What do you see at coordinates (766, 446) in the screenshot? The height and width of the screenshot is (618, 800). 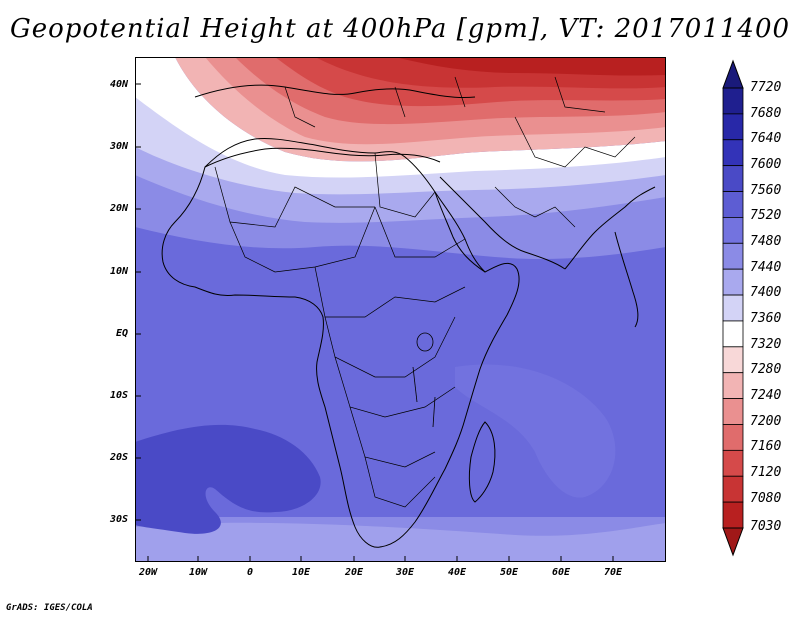 I see `colorbar-label-7160: 7160` at bounding box center [766, 446].